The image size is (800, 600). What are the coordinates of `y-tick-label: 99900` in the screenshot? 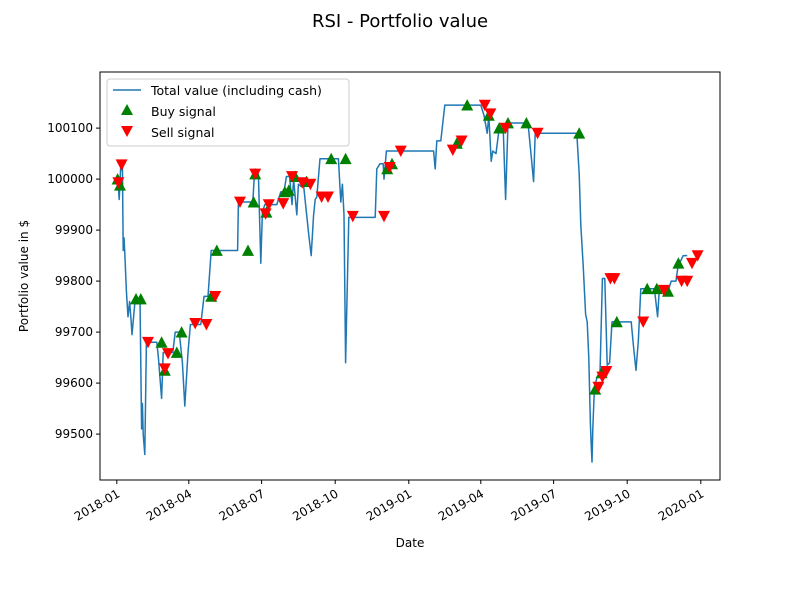 It's located at (74, 230).